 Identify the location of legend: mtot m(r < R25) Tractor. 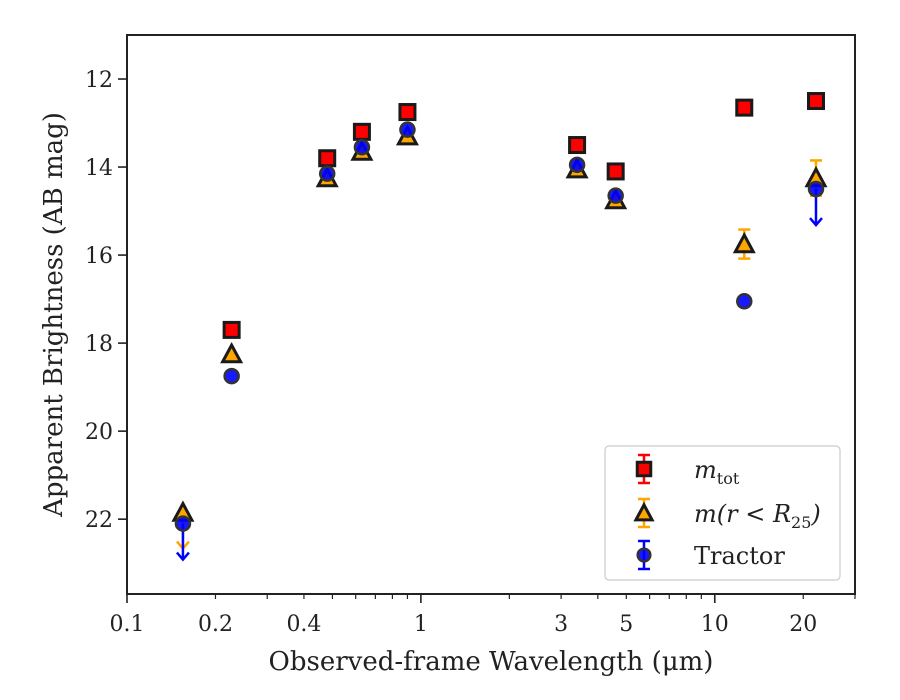
(722, 513).